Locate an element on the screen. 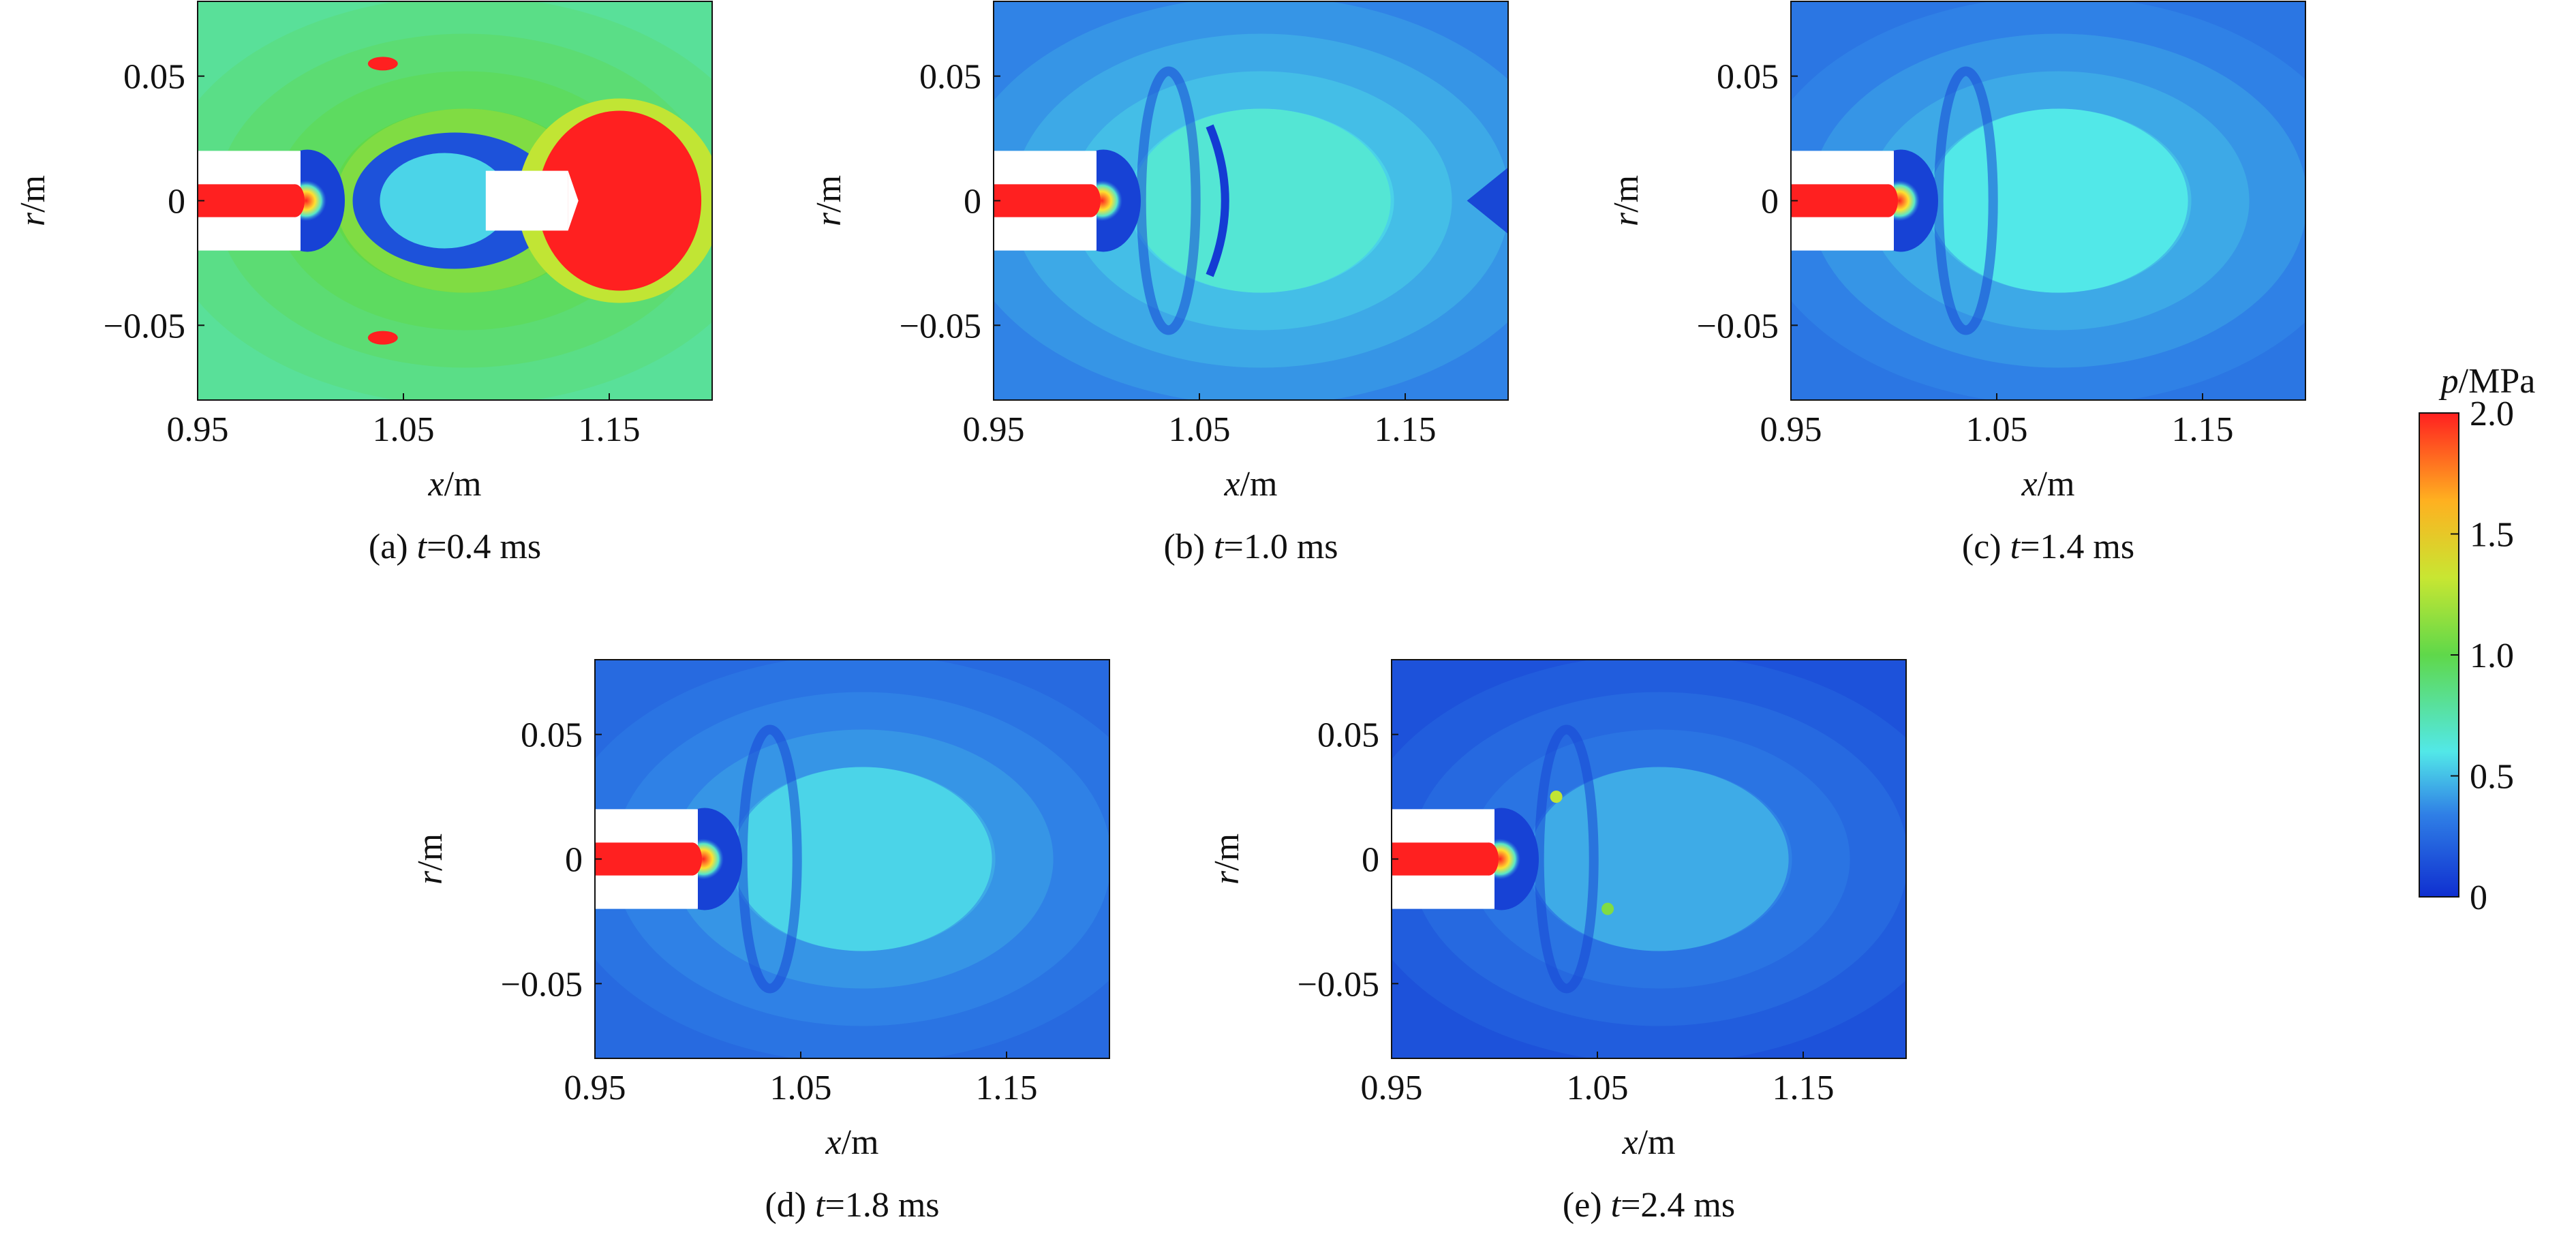  panel-caption: (a) t=0.4 ms is located at coordinates (455, 547).